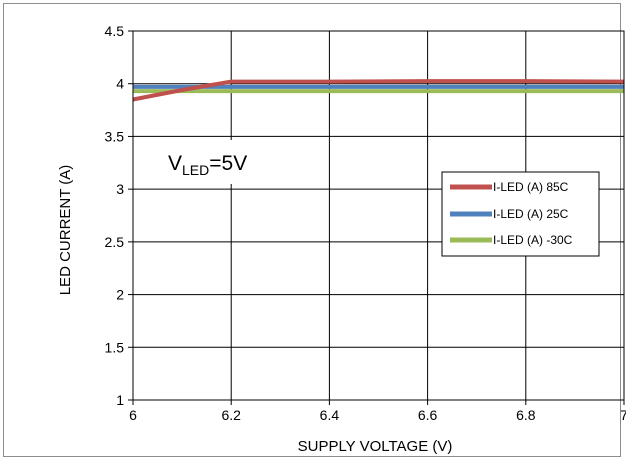  Describe the element at coordinates (231, 415) in the screenshot. I see `x-tick-label: 6.2` at that location.